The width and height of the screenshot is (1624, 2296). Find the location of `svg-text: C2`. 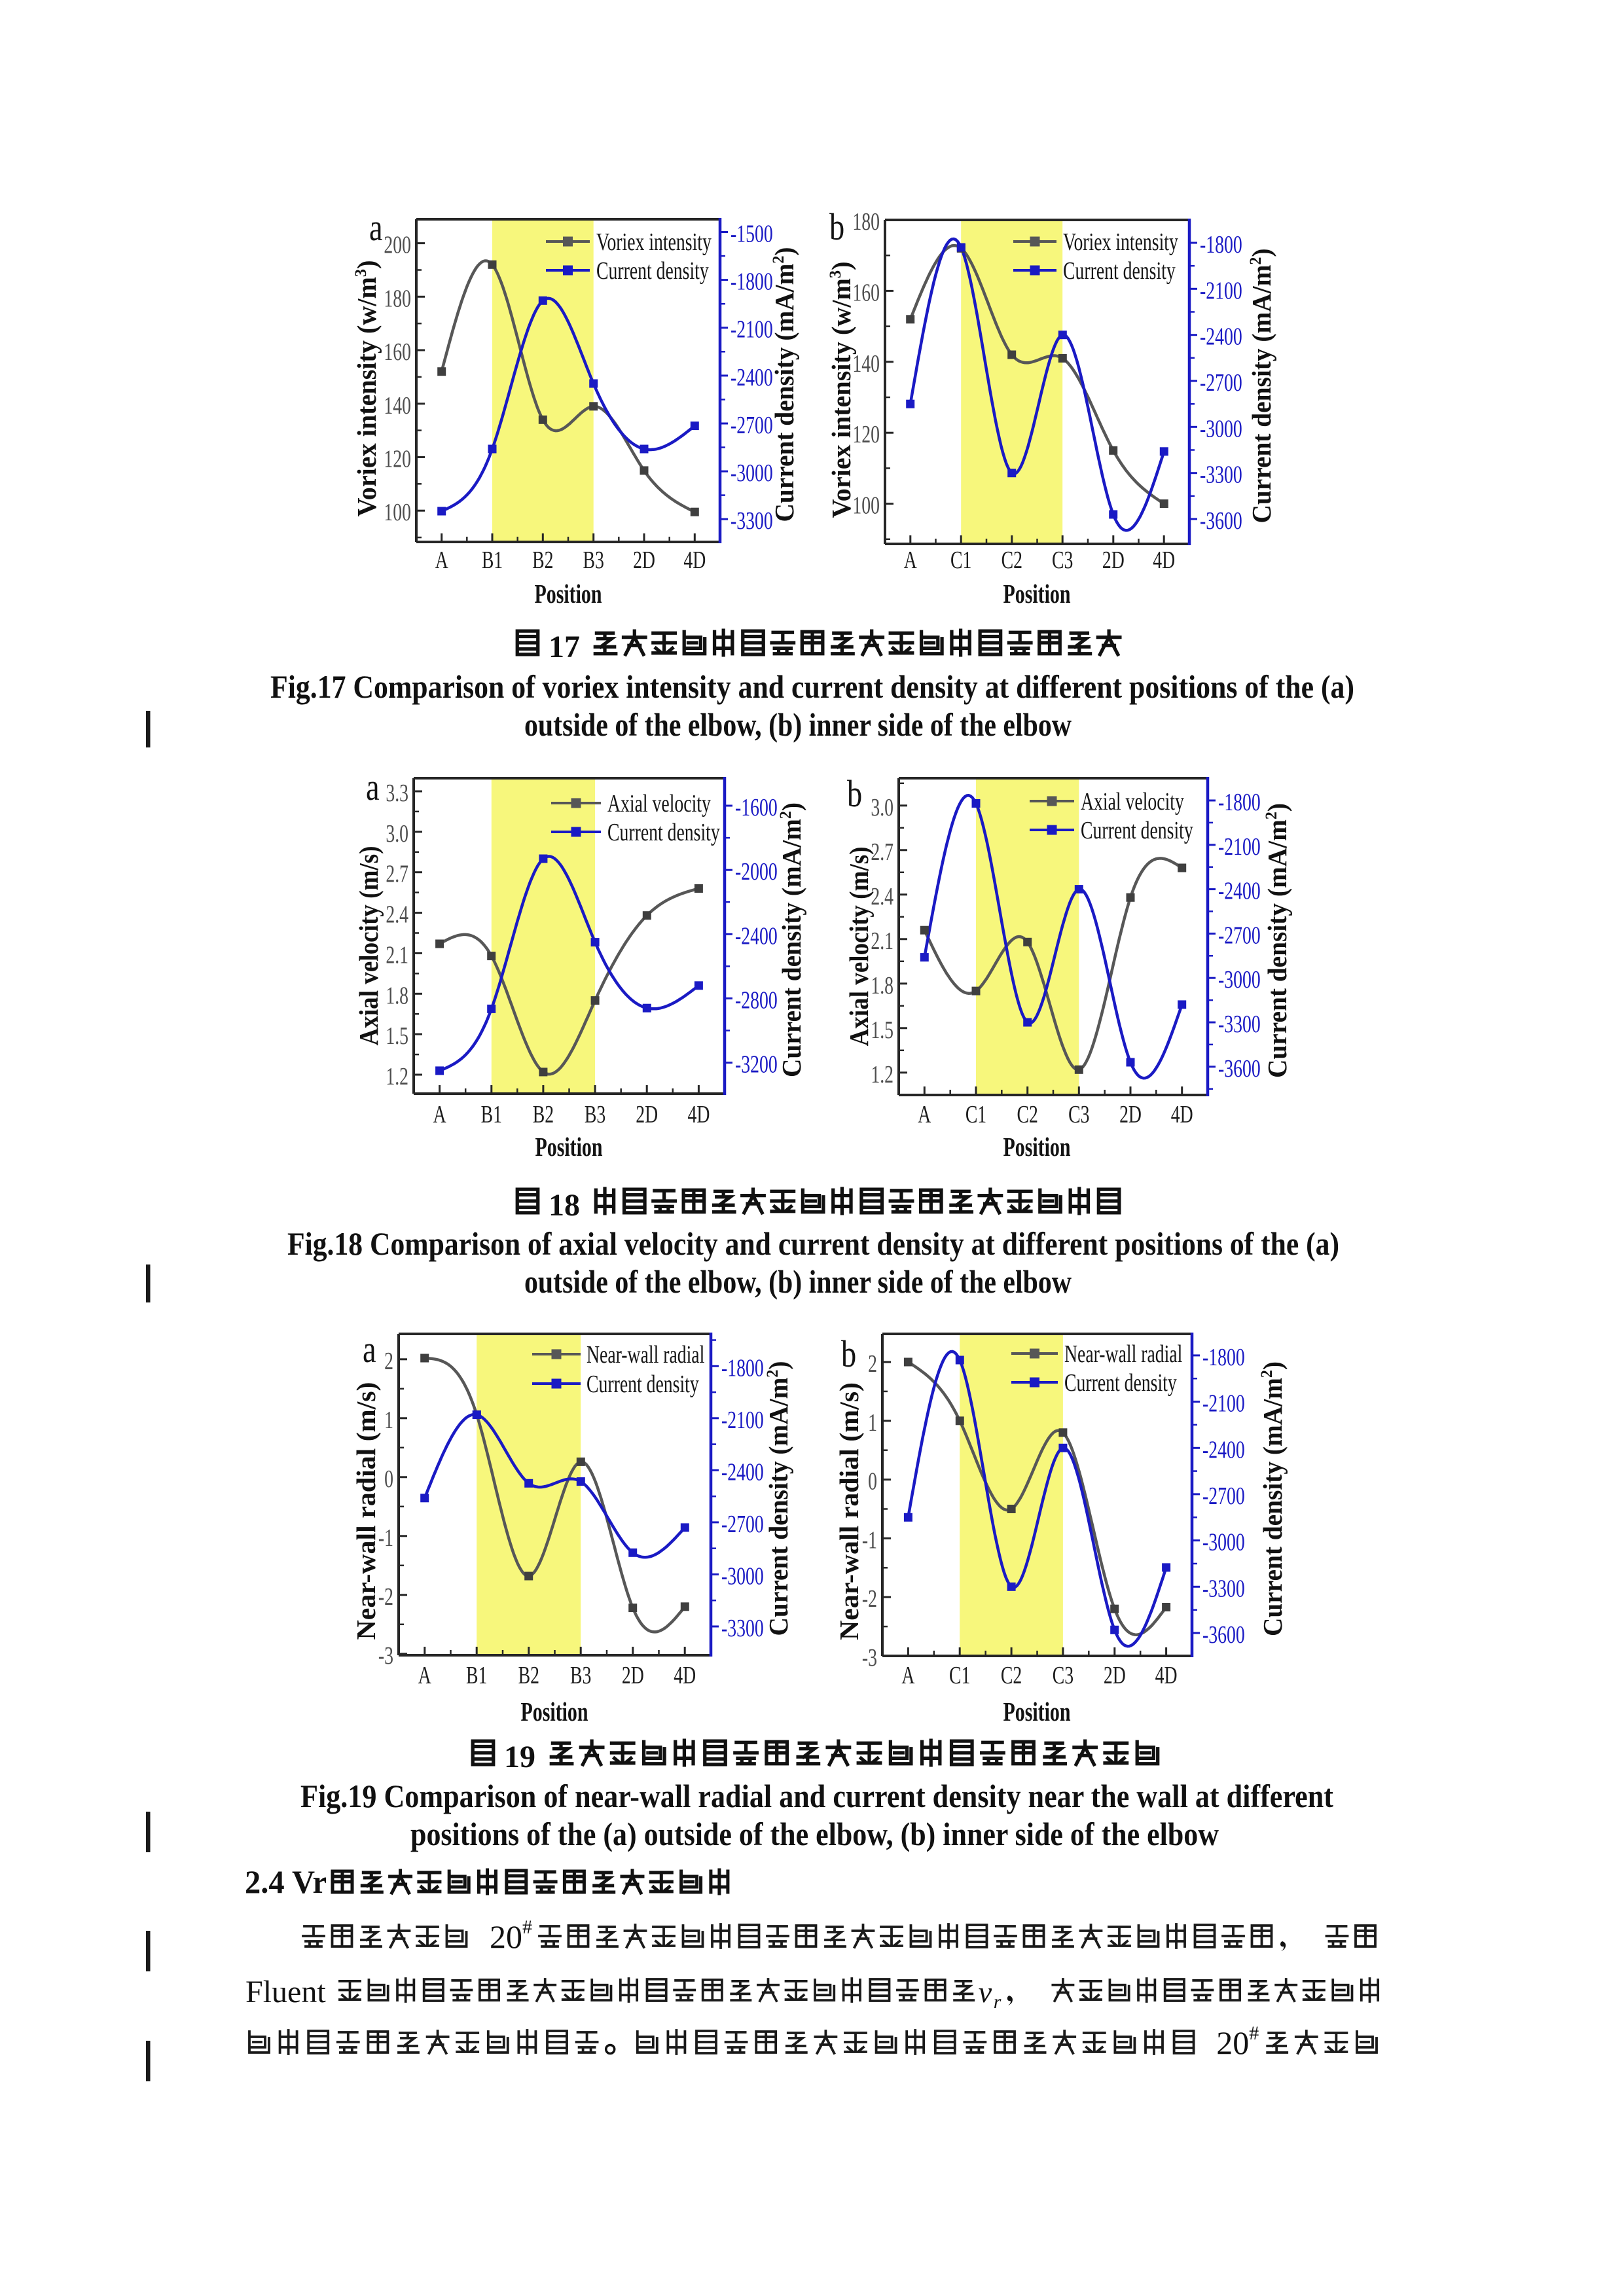

svg-text: C2 is located at coordinates (1011, 560).